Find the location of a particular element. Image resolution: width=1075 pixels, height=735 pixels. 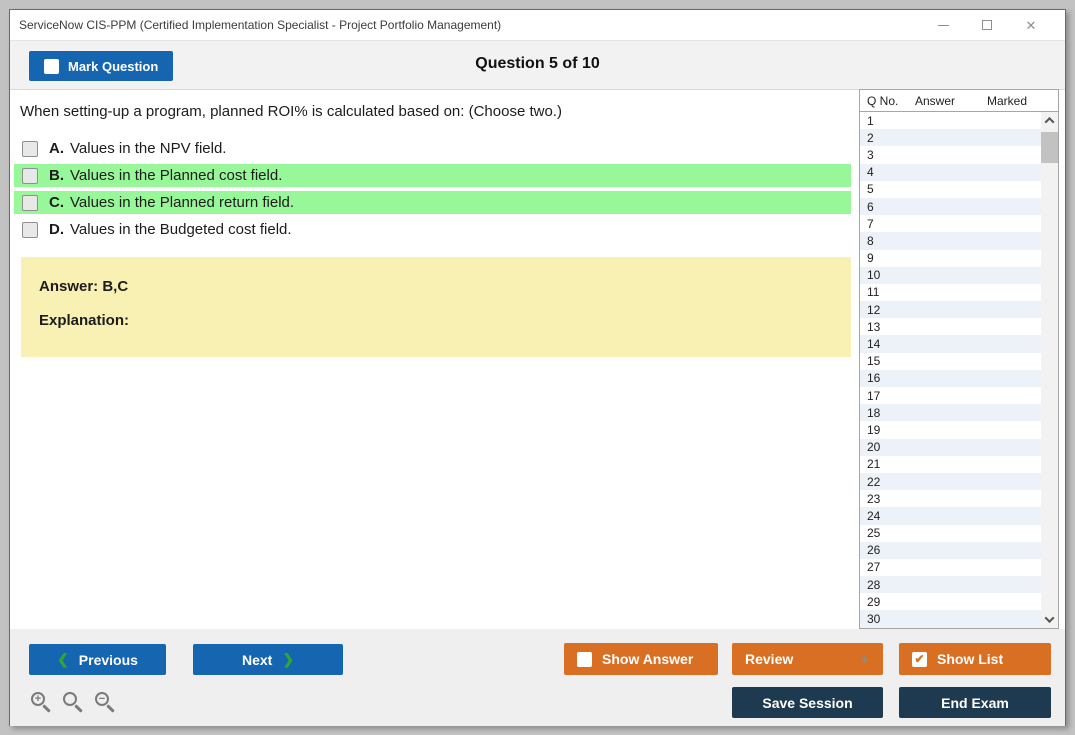

question-list-row: 18 is located at coordinates (950, 413).